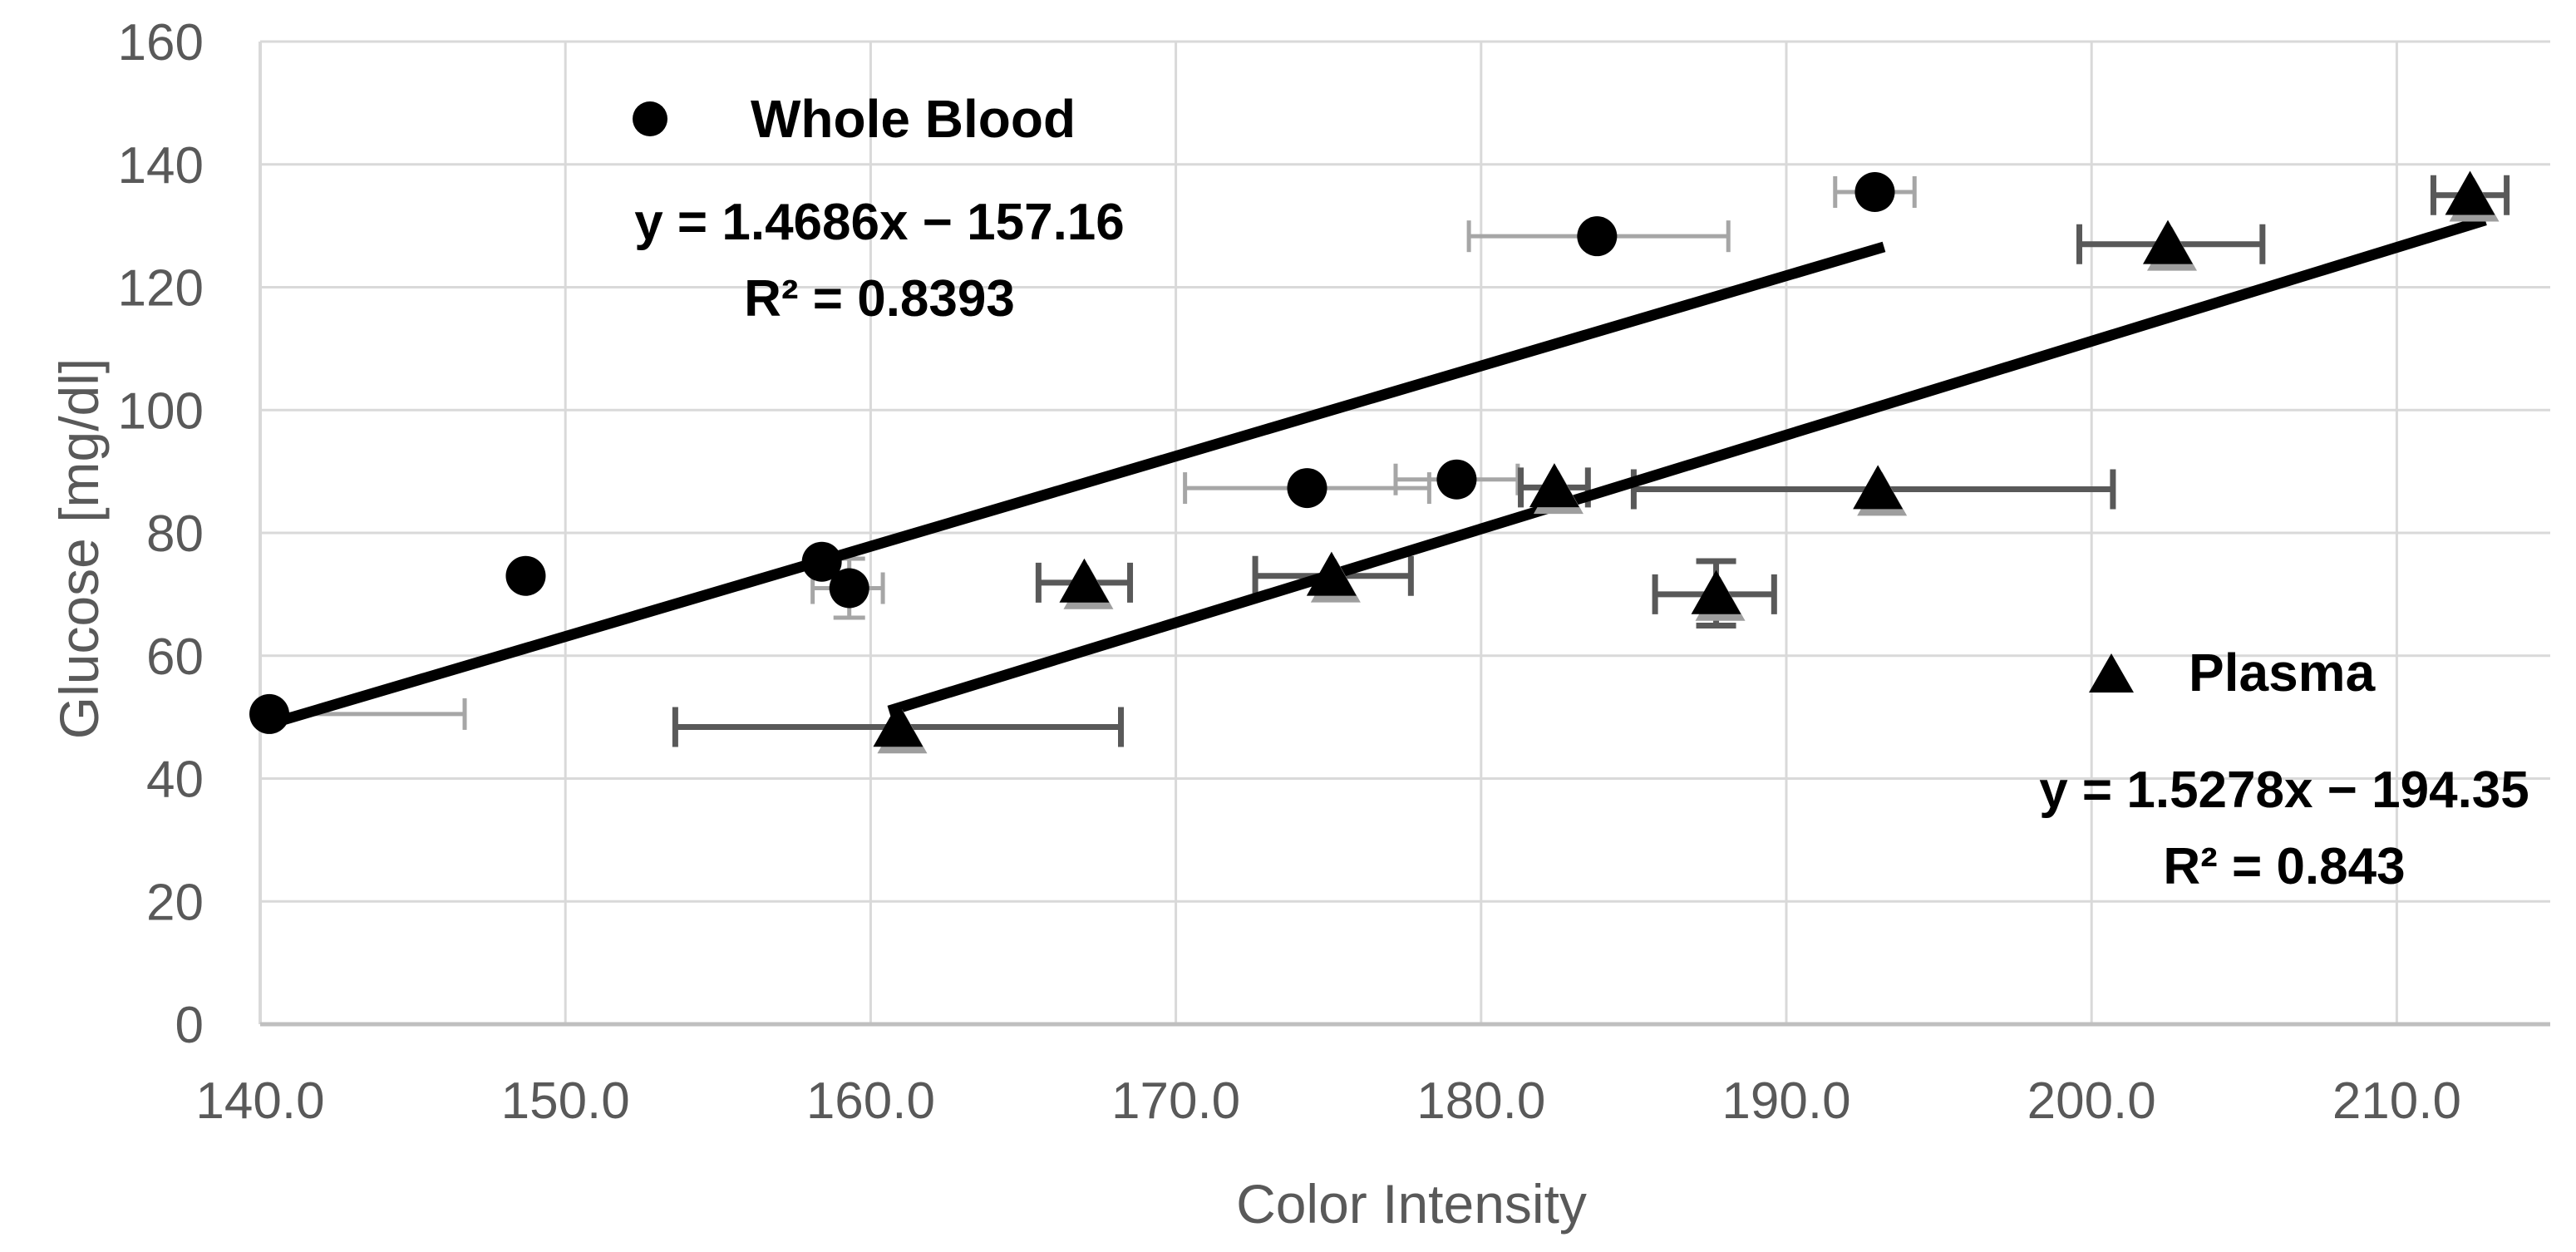 This screenshot has height=1252, width=2576. Describe the element at coordinates (161, 289) in the screenshot. I see `y-tick-label: 120` at that location.